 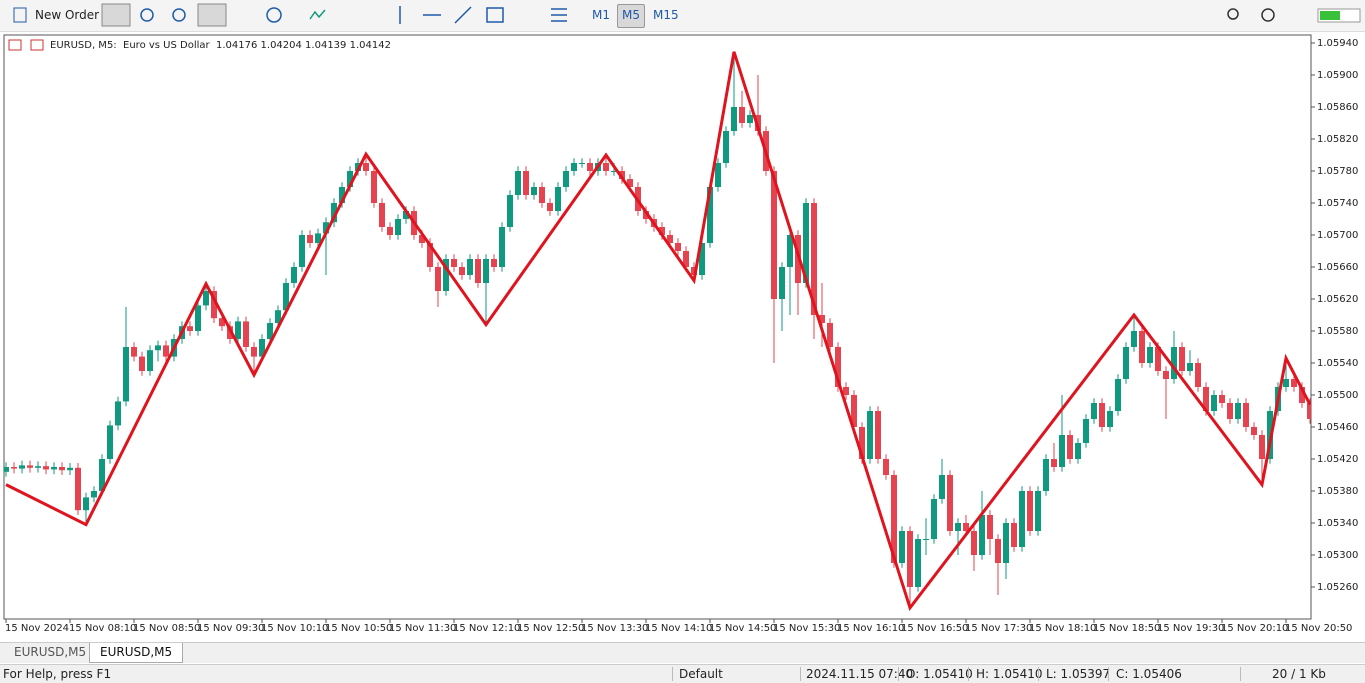 I want to click on new-order: New Order, so click(x=67, y=15).